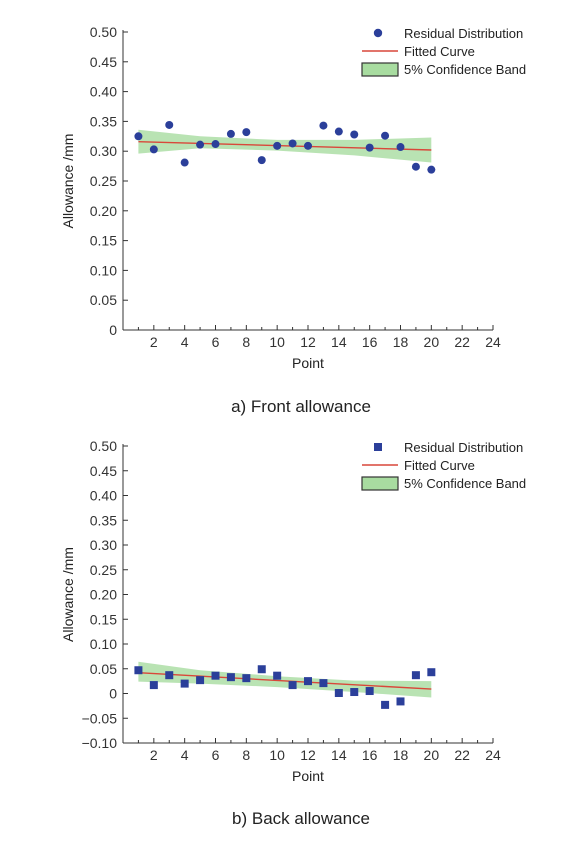 This screenshot has width=576, height=851. I want to click on y-tick-label: 0.50, so click(103, 446).